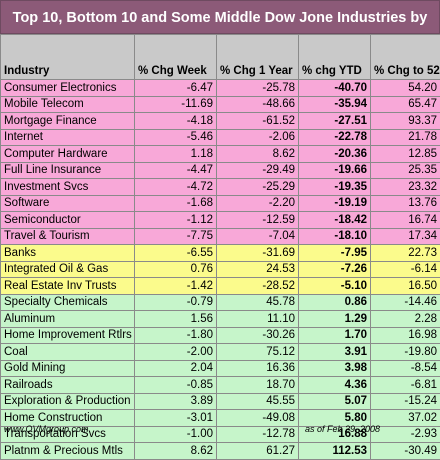 The height and width of the screenshot is (460, 440). What do you see at coordinates (335, 302) in the screenshot?
I see `cell-chg-ytd: 0.86` at bounding box center [335, 302].